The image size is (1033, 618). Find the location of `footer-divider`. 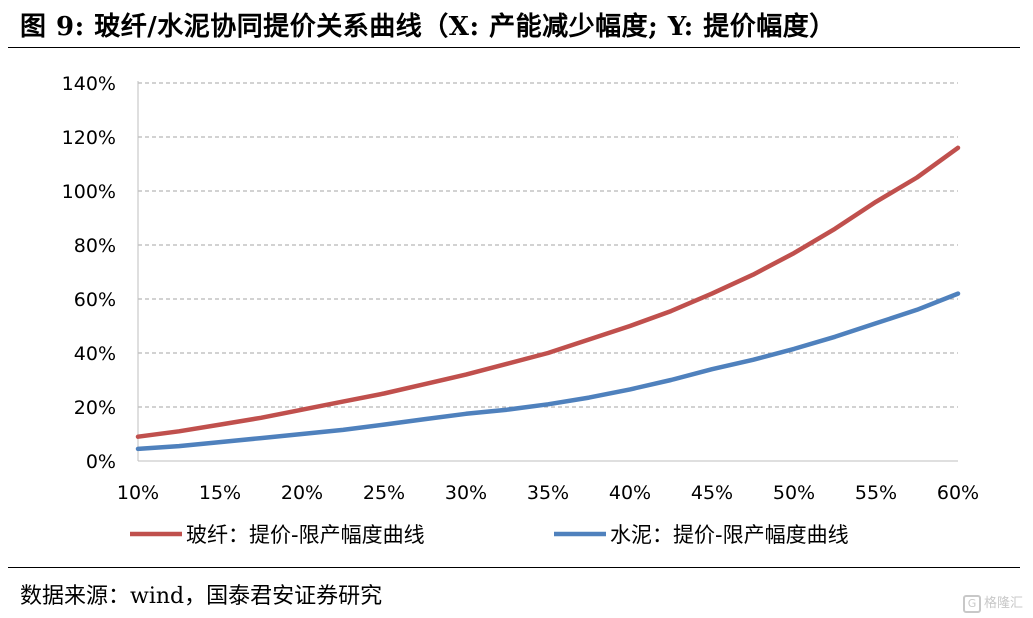

footer-divider is located at coordinates (514, 567).